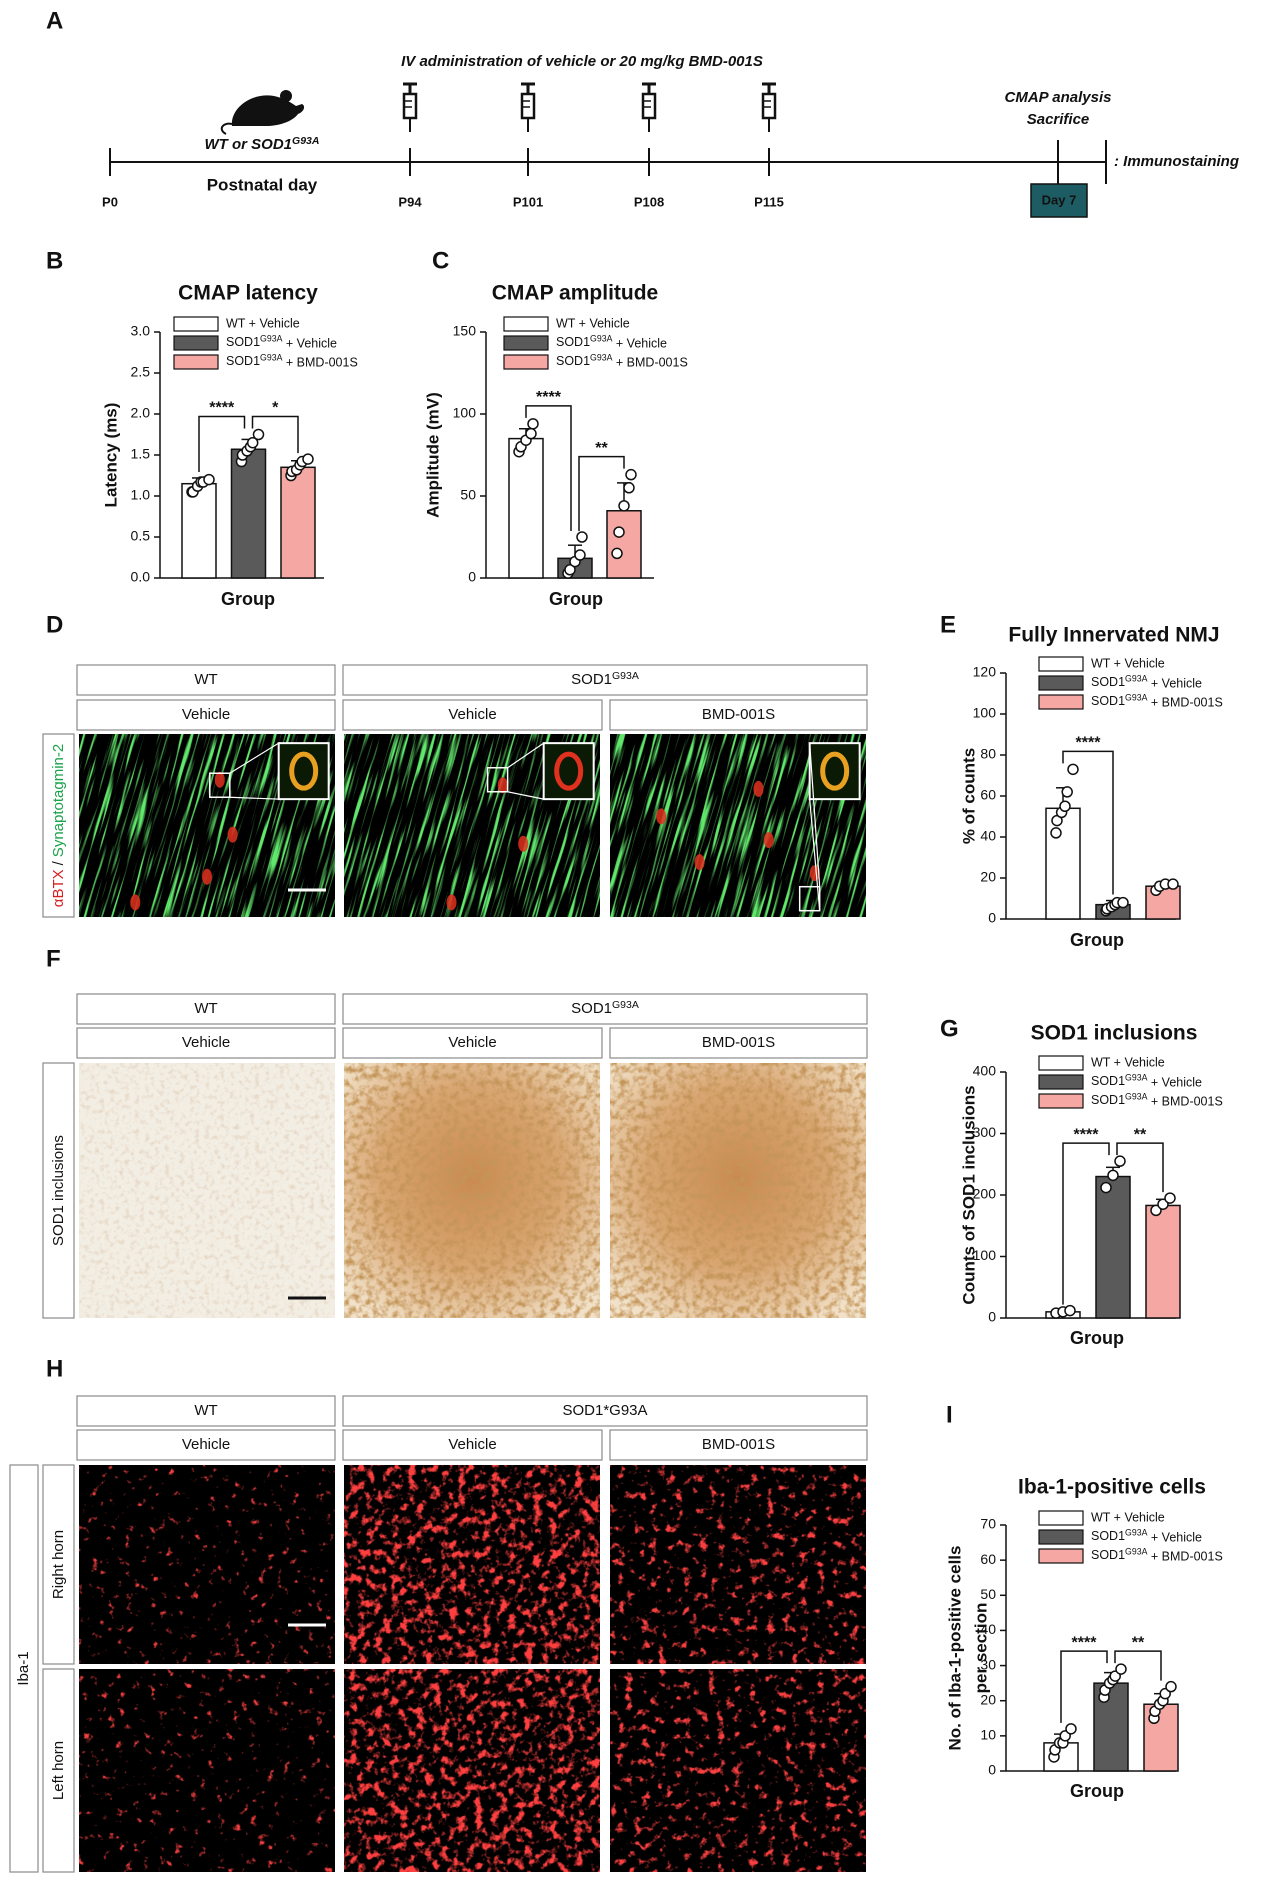  I want to click on micrograph, so click(738, 1190).